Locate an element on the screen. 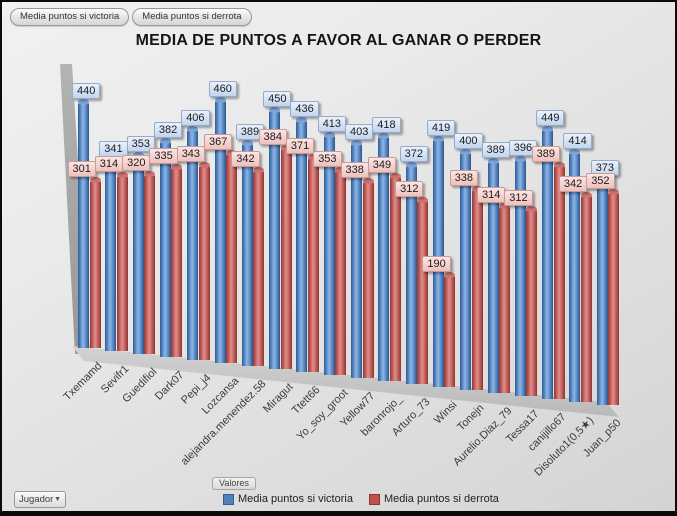  value-label-derrota: 371 is located at coordinates (300, 146).